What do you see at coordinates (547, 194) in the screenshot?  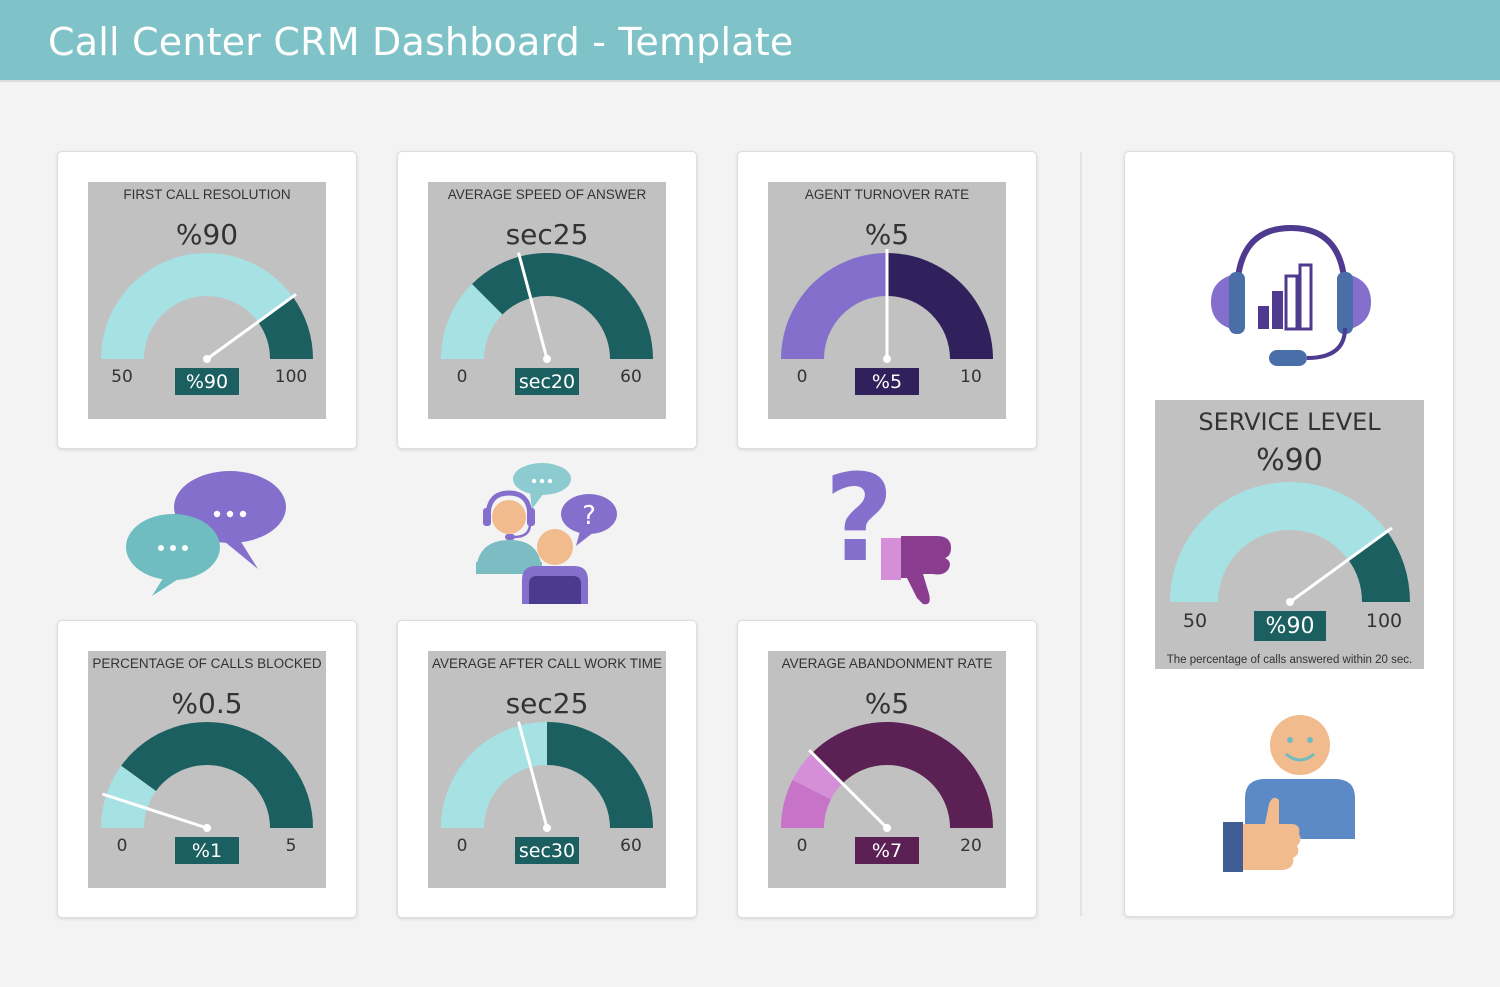 I see `gauge-title: AVERAGE SPEED OF ANSWER` at bounding box center [547, 194].